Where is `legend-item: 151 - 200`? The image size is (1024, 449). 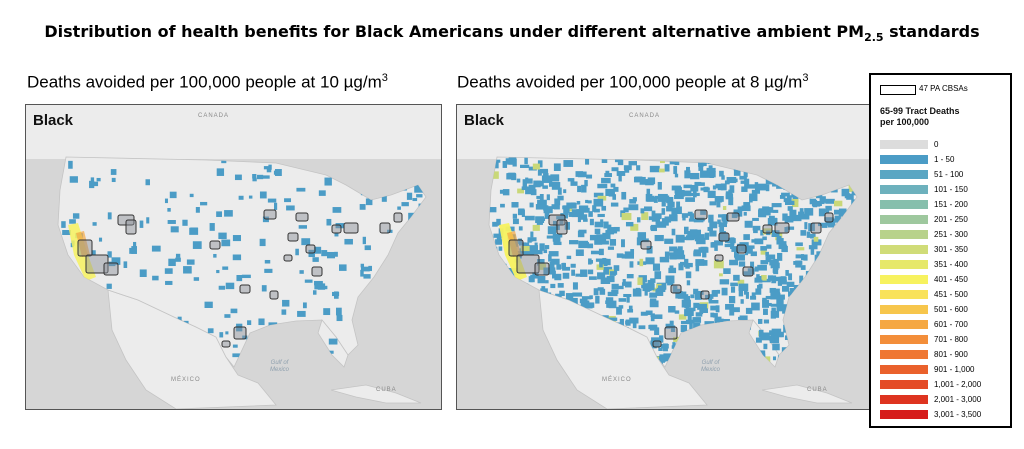 legend-item: 151 - 200 is located at coordinates (930, 204).